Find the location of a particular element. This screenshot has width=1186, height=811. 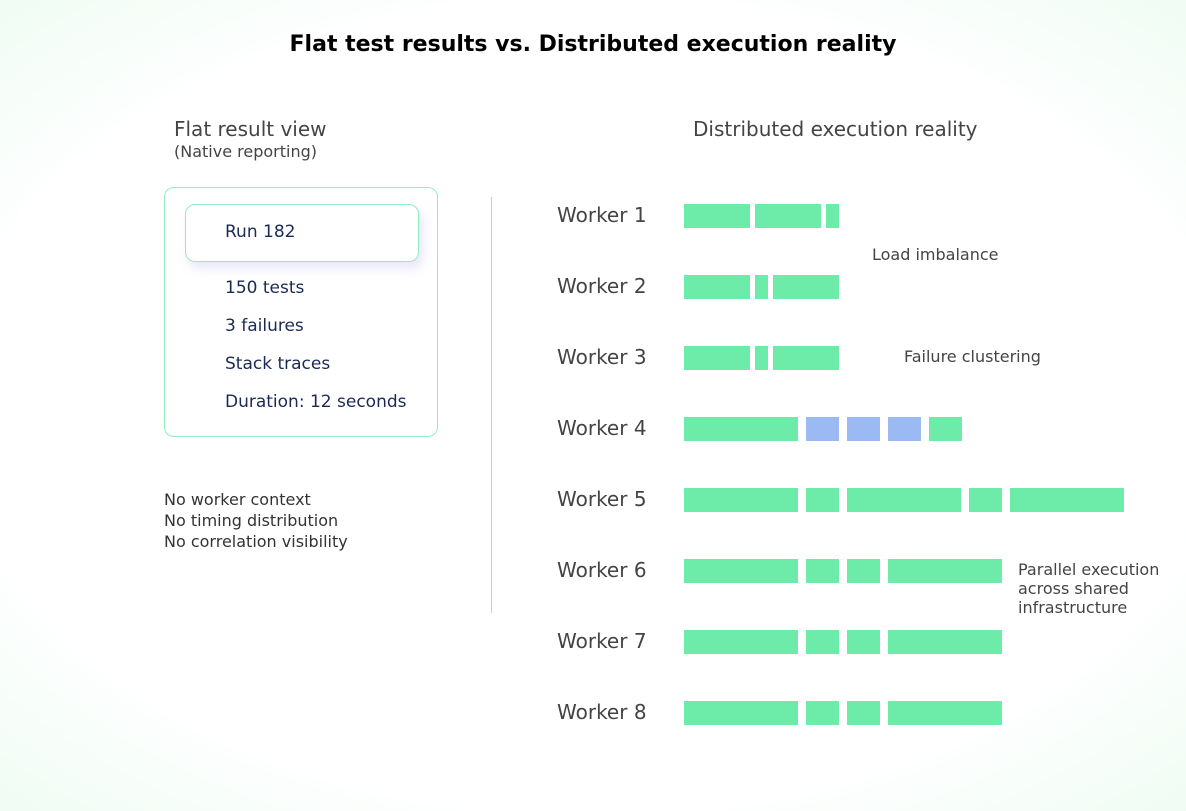

note: No correlation visibility is located at coordinates (256, 541).